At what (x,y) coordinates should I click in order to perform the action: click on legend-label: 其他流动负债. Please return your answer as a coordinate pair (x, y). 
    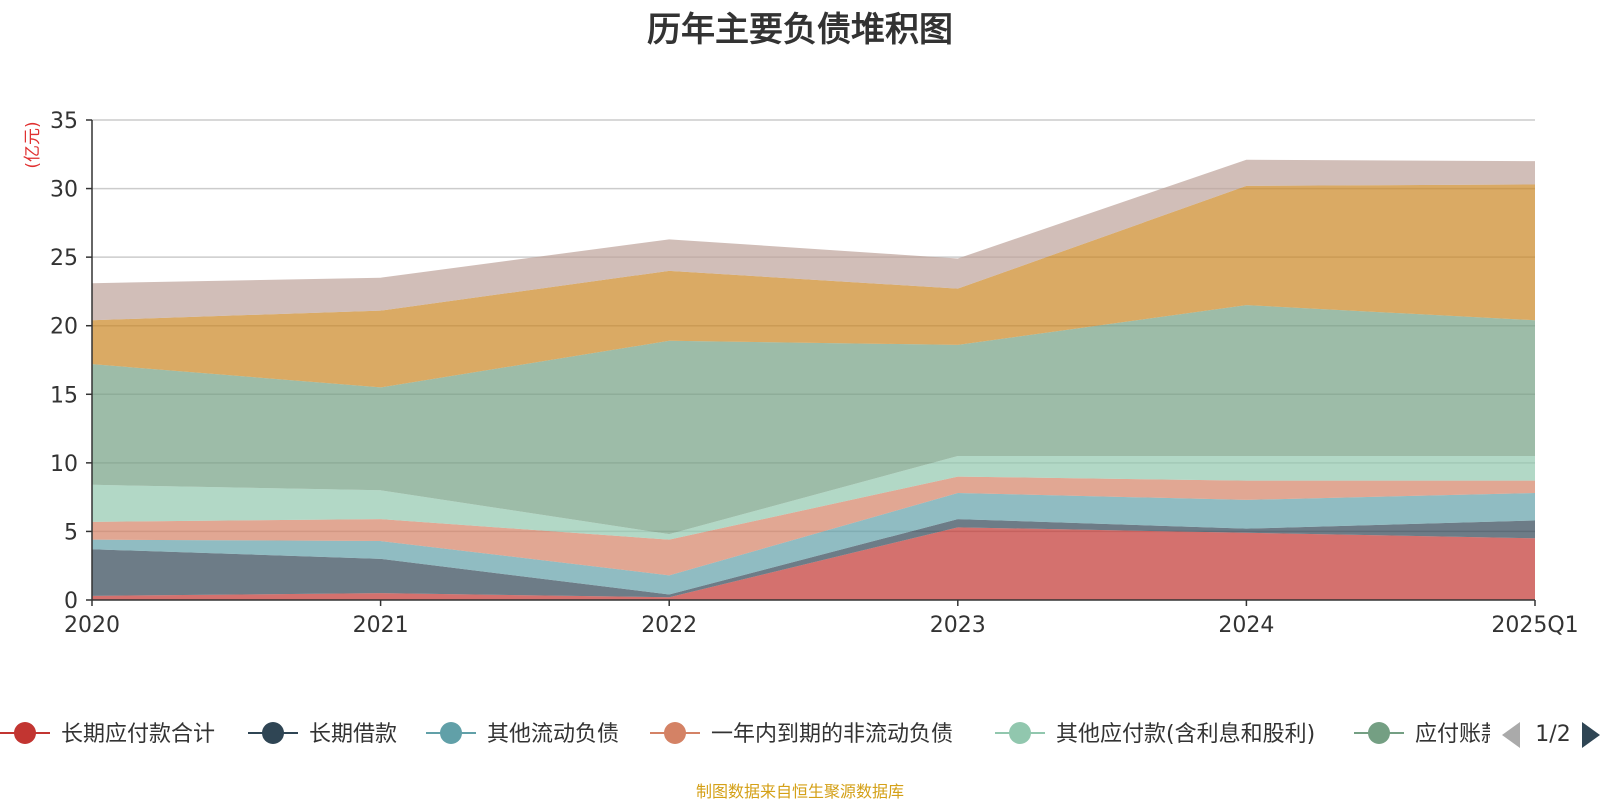
    Looking at the image, I should click on (553, 734).